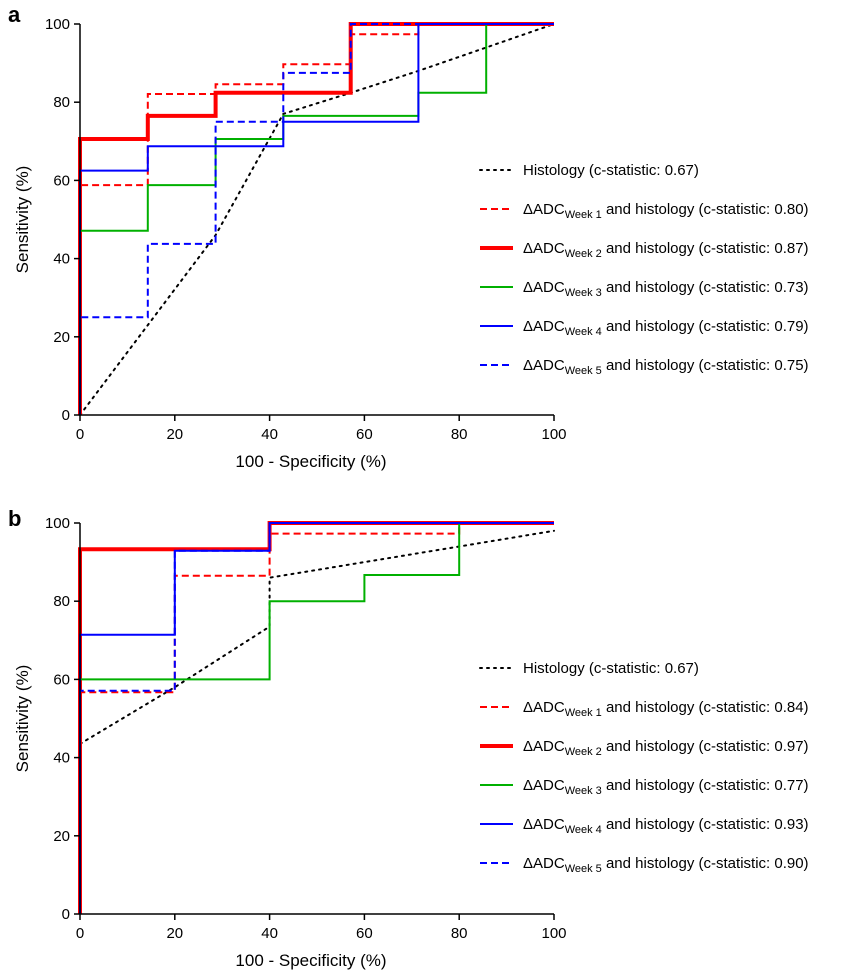 This screenshot has width=859, height=975. I want to click on legend-label-rest: and histology (c-statistic: 0.79), so click(705, 326).